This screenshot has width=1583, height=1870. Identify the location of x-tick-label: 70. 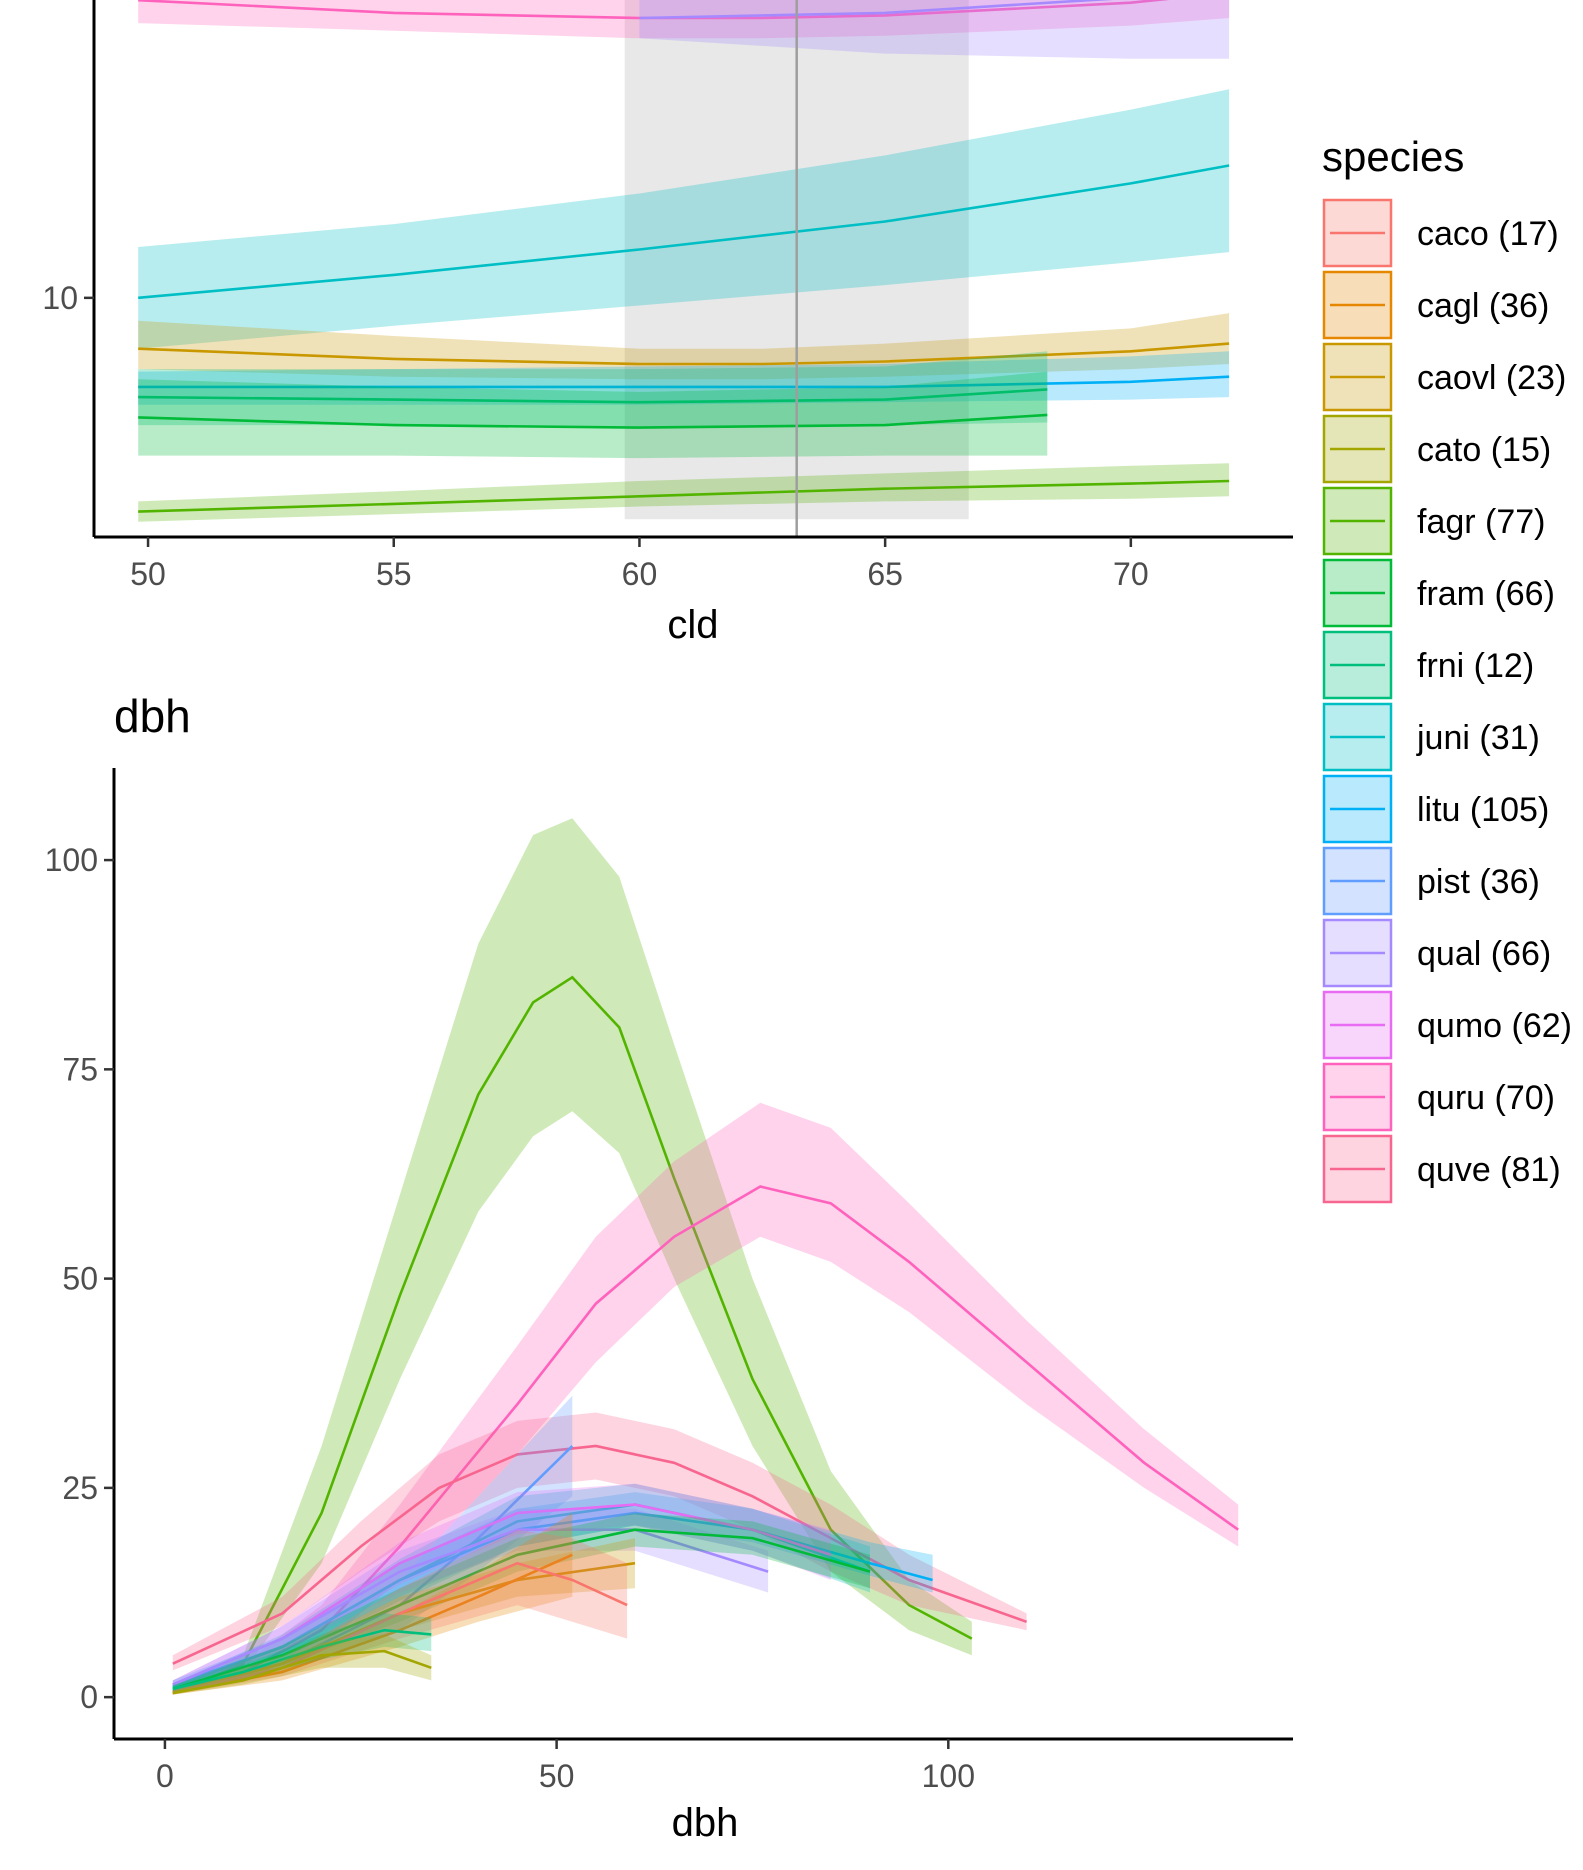
(1131, 574).